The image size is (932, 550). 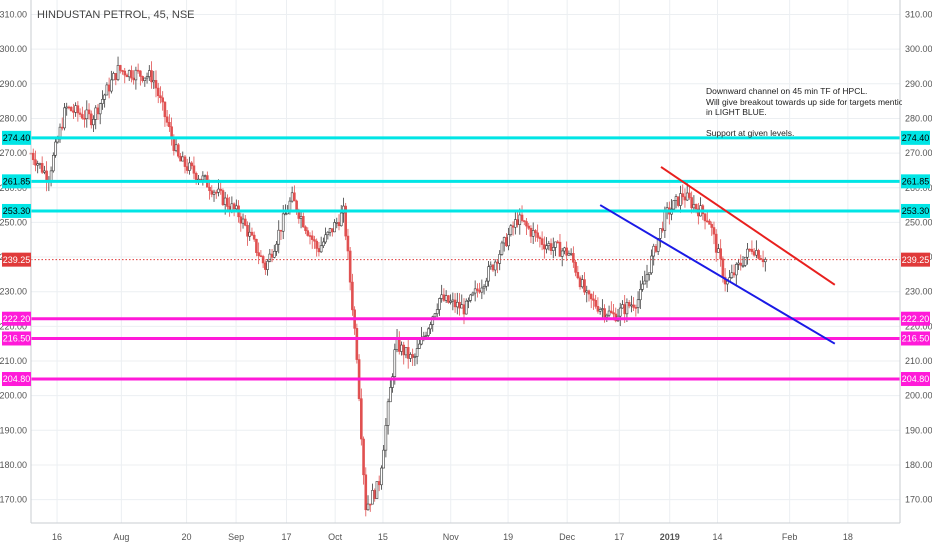 I want to click on x-tick-label: Aug, so click(x=121, y=537).